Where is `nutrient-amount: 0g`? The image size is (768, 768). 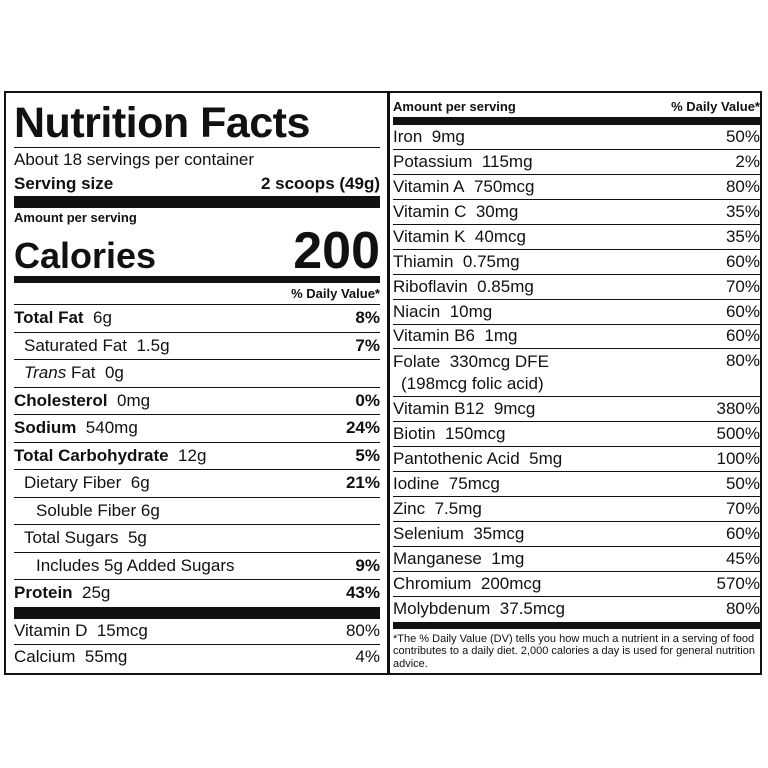 nutrient-amount: 0g is located at coordinates (114, 373).